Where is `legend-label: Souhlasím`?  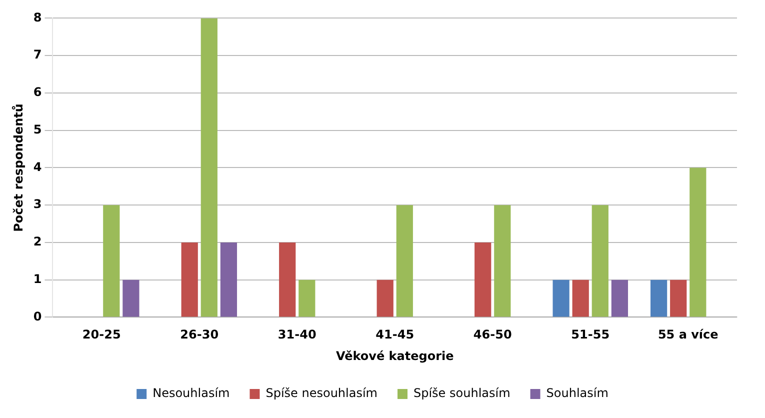
legend-label: Souhlasím is located at coordinates (577, 393).